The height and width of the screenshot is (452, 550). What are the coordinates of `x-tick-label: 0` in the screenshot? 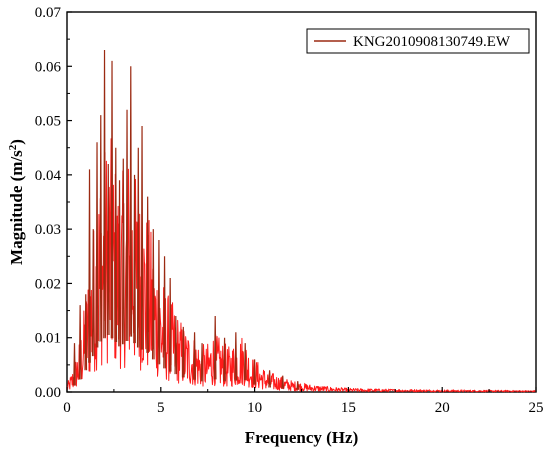 It's located at (67, 408).